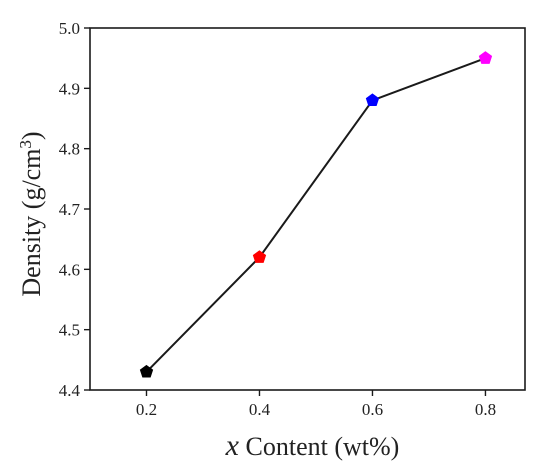 The image size is (550, 476). I want to click on y-tick-label: 5.0, so click(69, 28).